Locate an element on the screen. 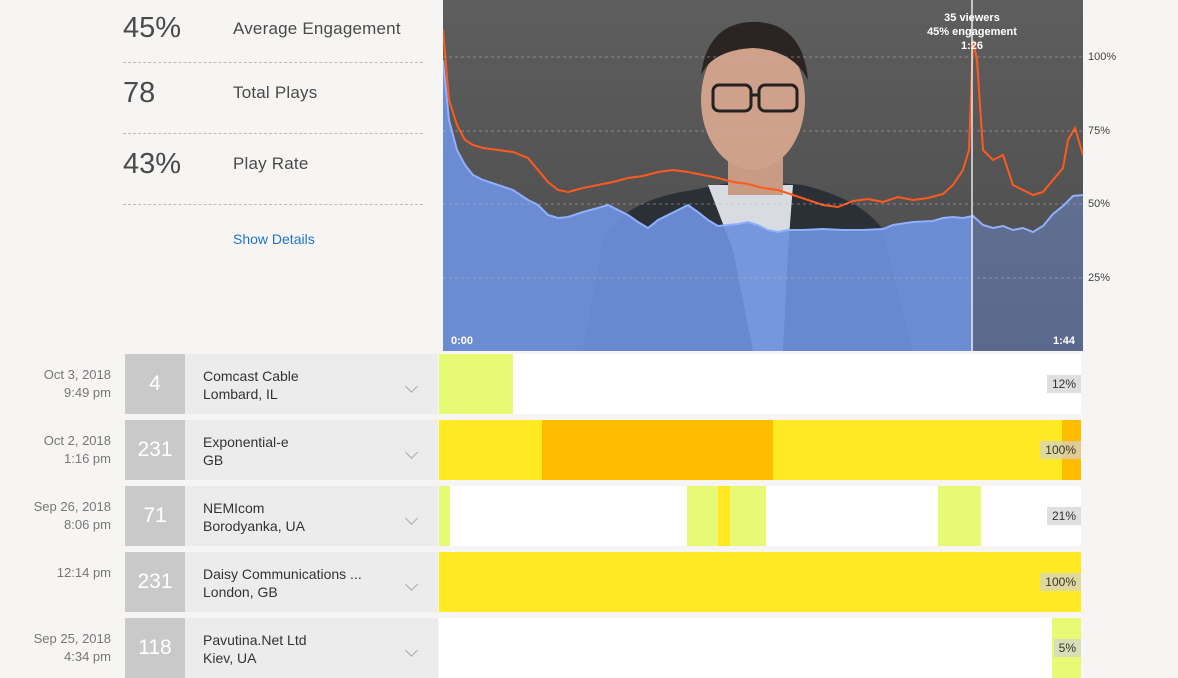 This screenshot has height=678, width=1178. viewer-datetime: Sep 26, 2018 8:06 pm is located at coordinates (72, 515).